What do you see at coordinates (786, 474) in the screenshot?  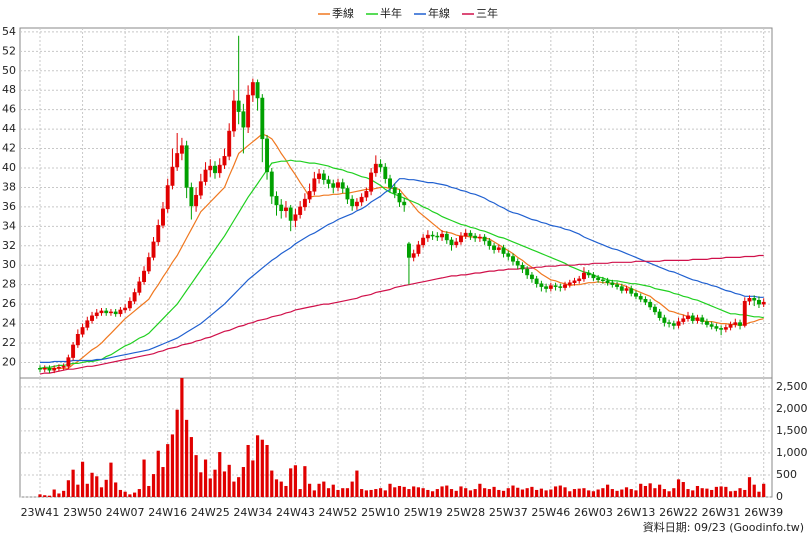 I see `volume-tick-label: 500` at bounding box center [786, 474].